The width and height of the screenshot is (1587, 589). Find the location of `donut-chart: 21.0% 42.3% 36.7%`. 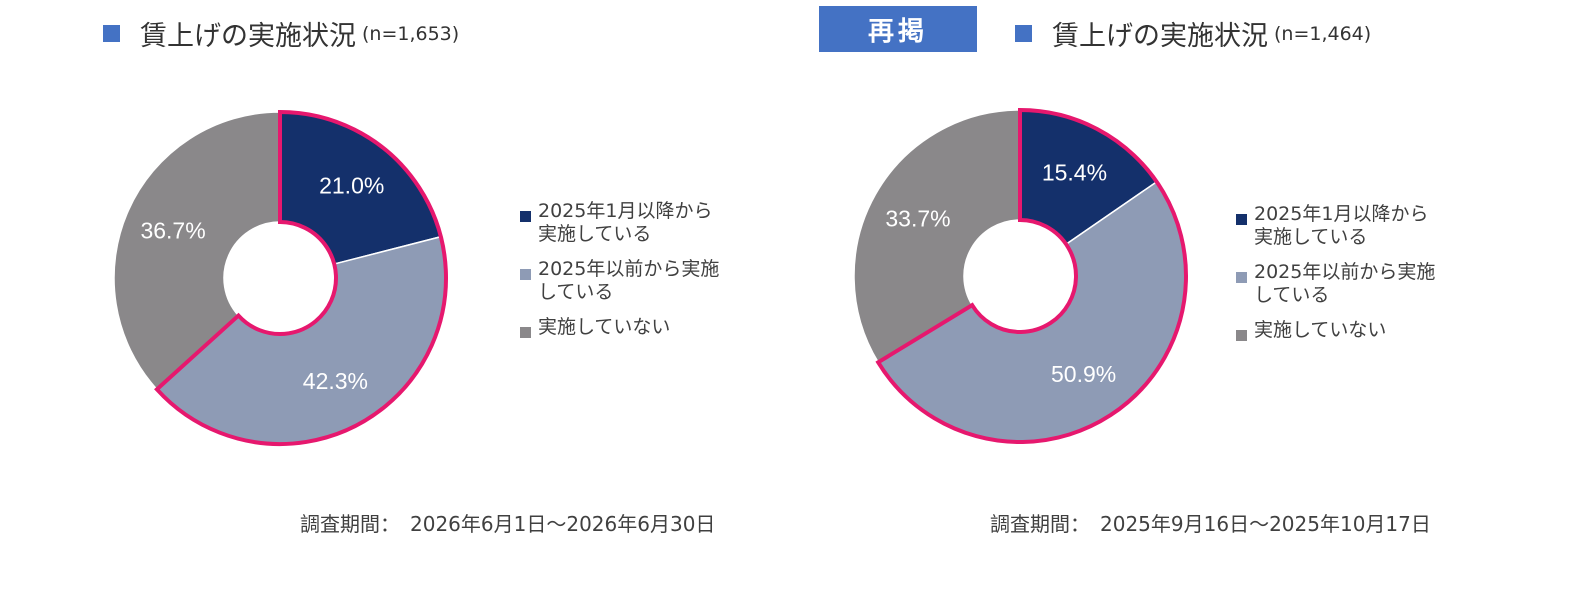

donut-chart: 21.0% 42.3% 36.7% is located at coordinates (280, 277).